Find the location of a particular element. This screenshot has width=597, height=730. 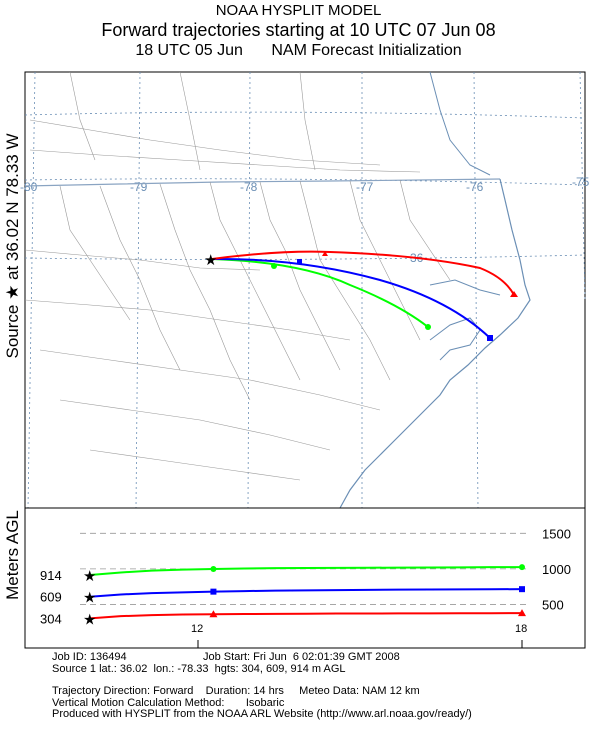

start-star-icon-304: ★ is located at coordinates (89, 619).